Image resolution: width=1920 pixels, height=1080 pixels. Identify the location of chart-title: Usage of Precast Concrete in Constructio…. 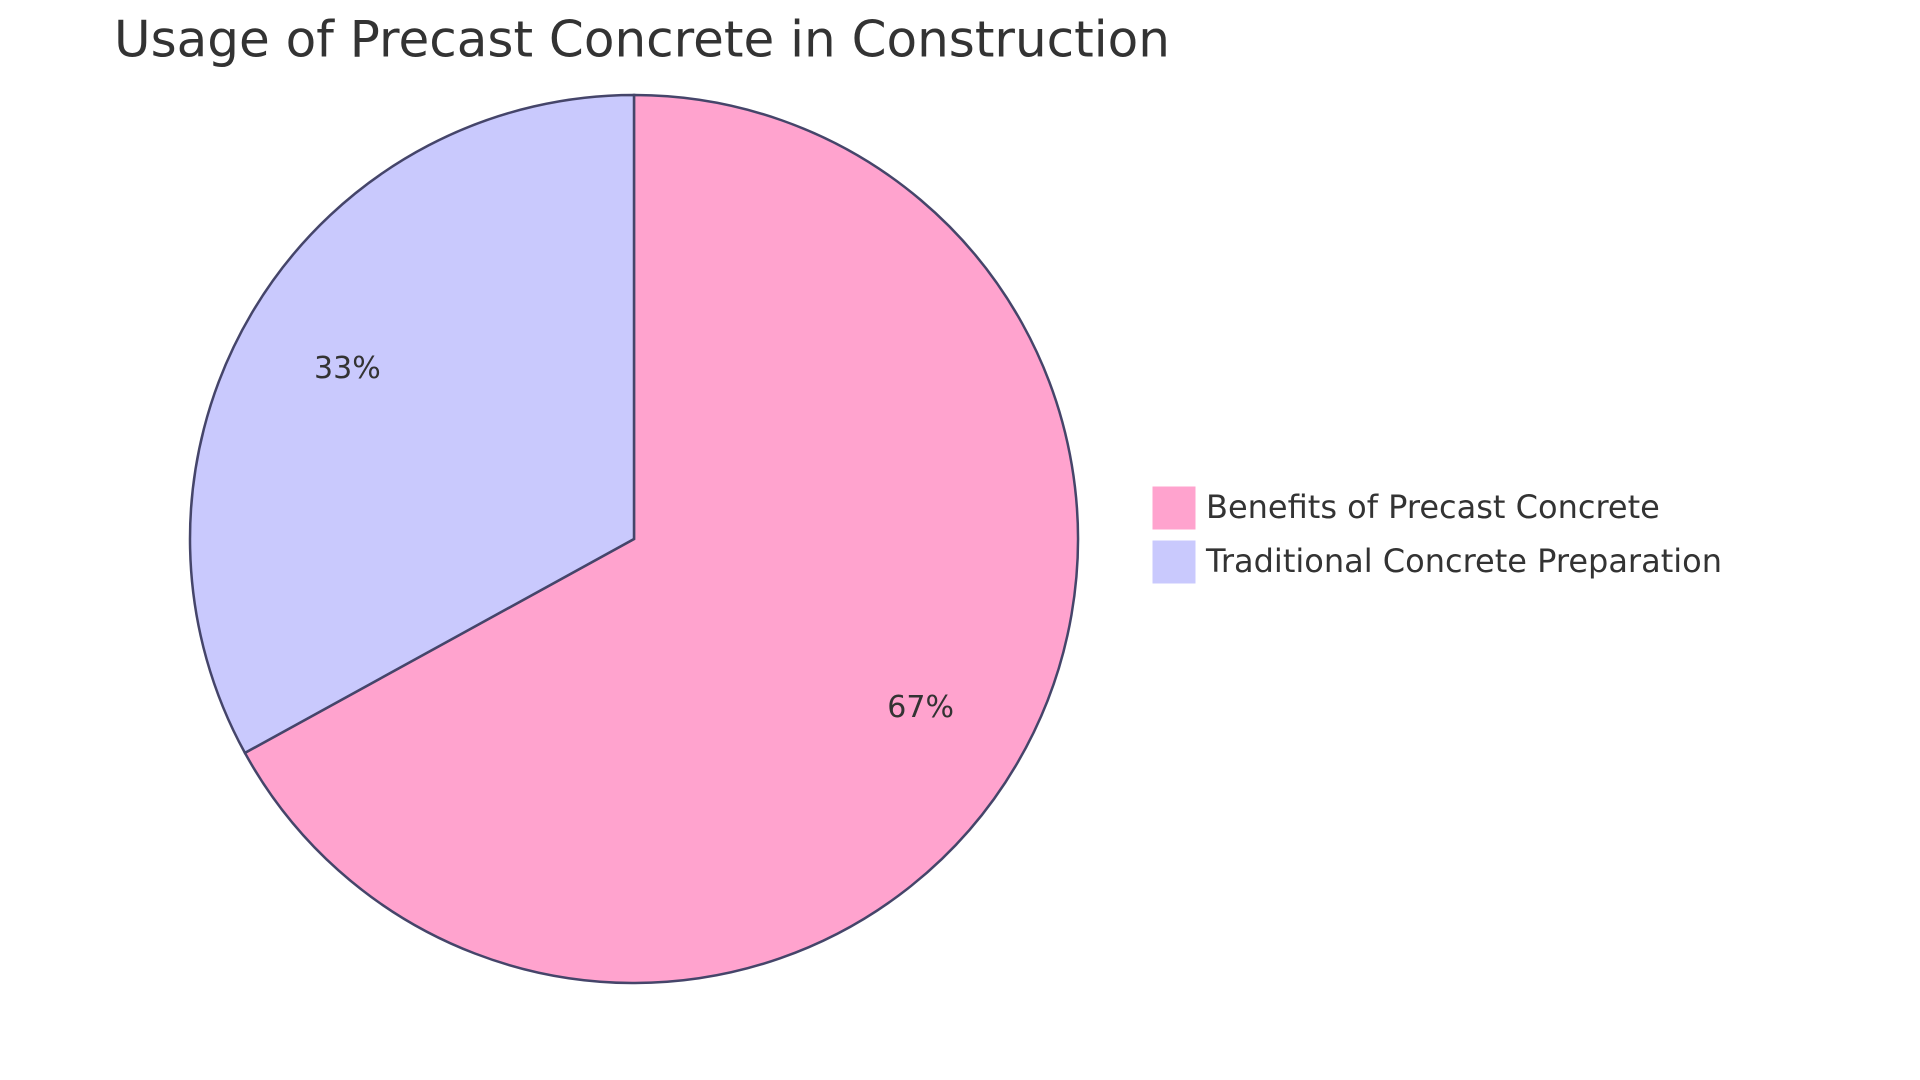
(642, 40).